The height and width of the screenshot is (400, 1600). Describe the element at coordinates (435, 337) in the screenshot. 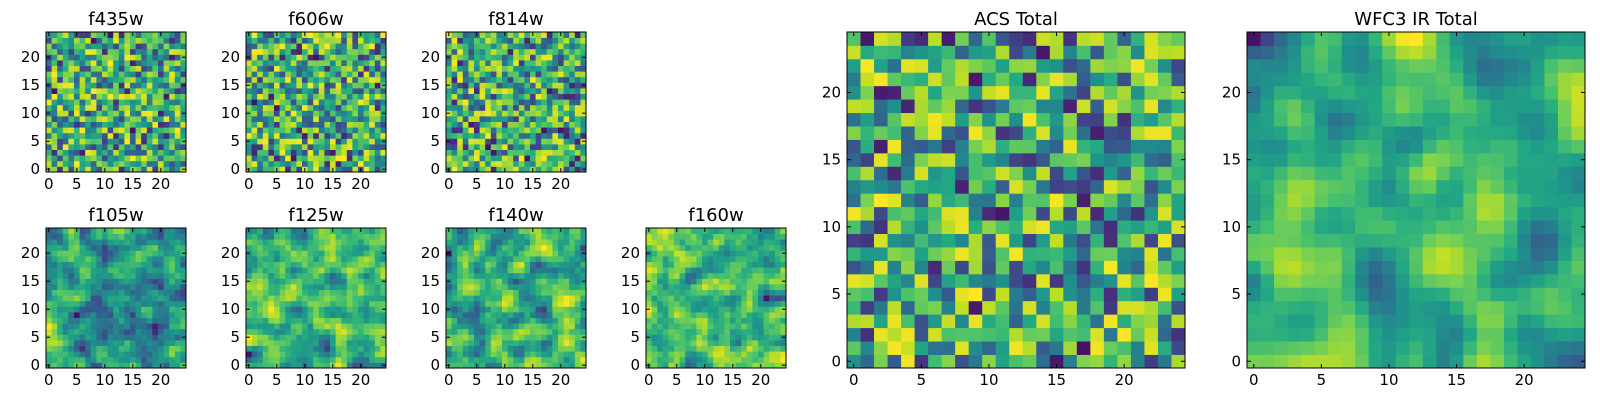

I see `y-tick-label: 5` at that location.